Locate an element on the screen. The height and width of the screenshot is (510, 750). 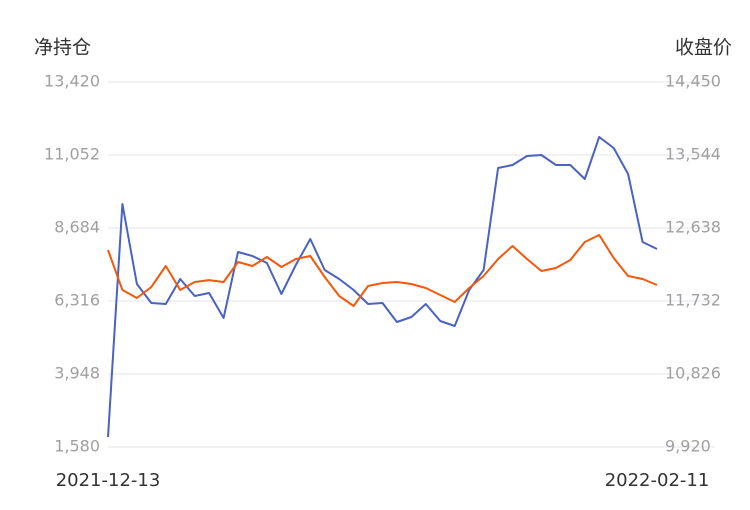
y2-tick-label: 9,920 is located at coordinates (688, 446).